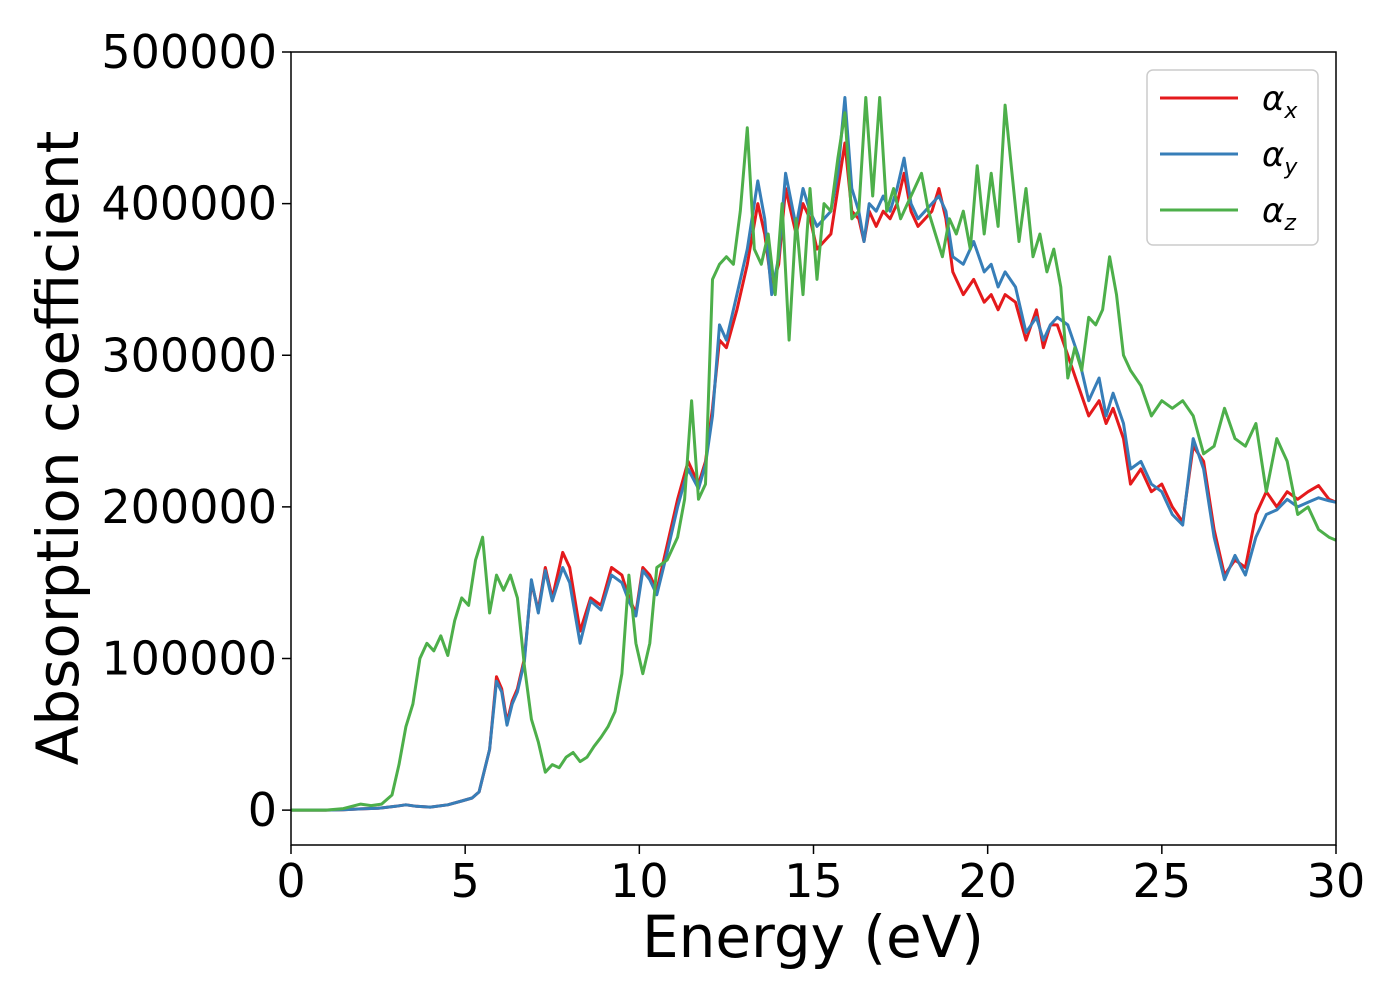 This screenshot has height=1000, width=1400. What do you see at coordinates (189, 659) in the screenshot?
I see `y-tick-label: 100000` at bounding box center [189, 659].